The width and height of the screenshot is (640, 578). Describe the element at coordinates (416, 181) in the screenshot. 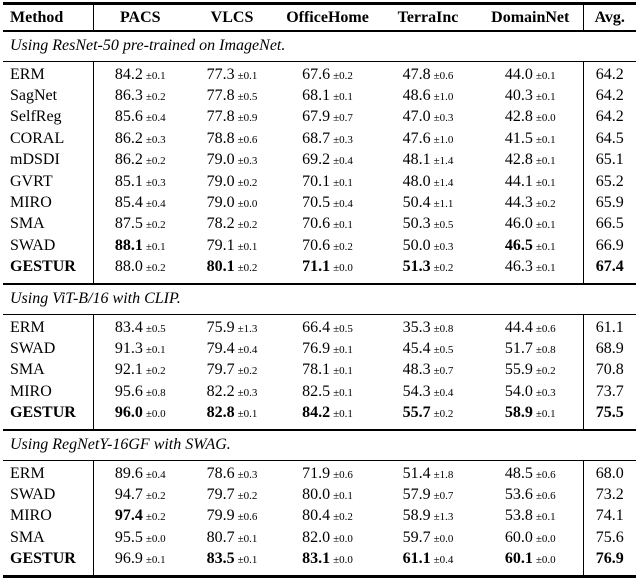

I see `score-value: 48.0` at that location.